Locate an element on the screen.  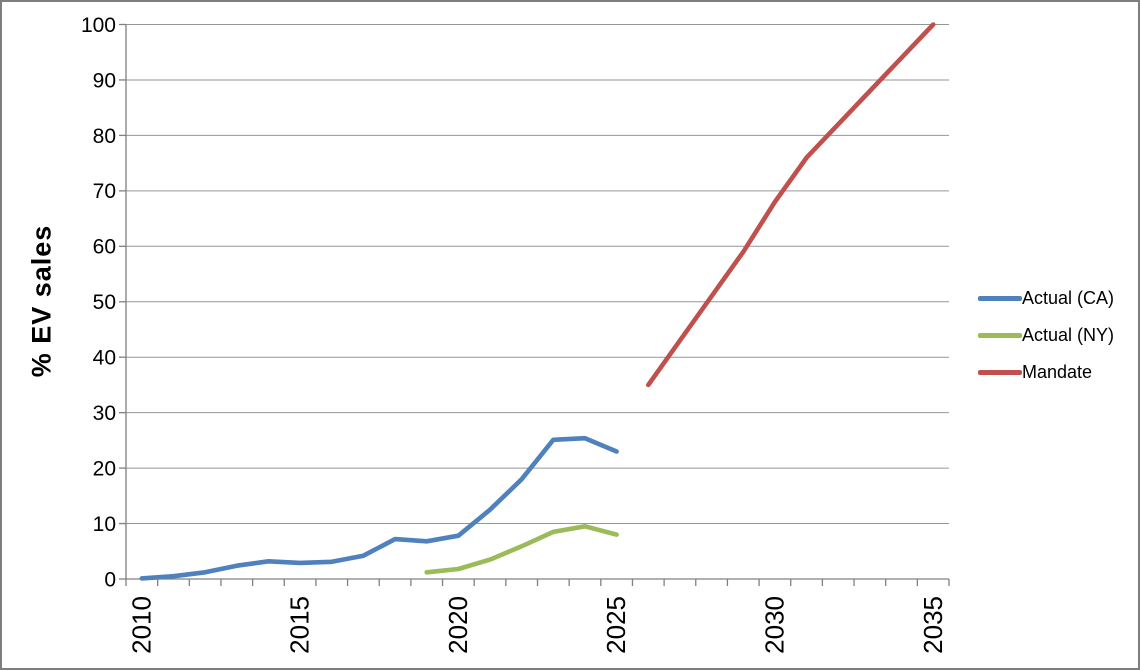
chart-legend: Actual (CA) Actual (NY) Mandate is located at coordinates (1046, 343).